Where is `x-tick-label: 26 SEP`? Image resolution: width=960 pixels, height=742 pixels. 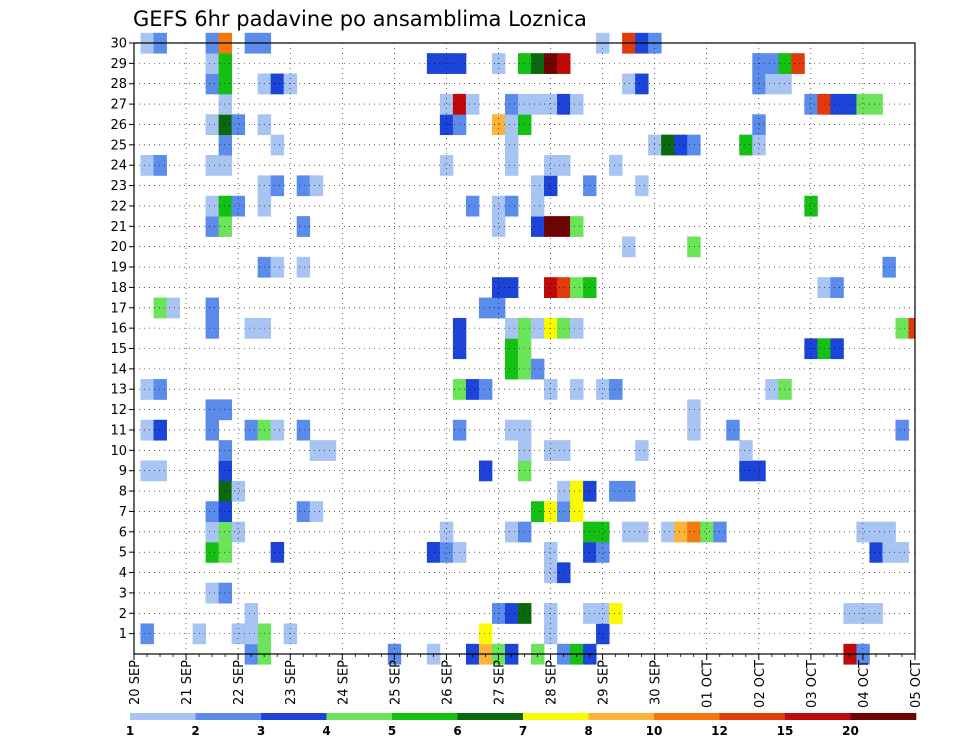 x-tick-label: 26 SEP is located at coordinates (447, 682).